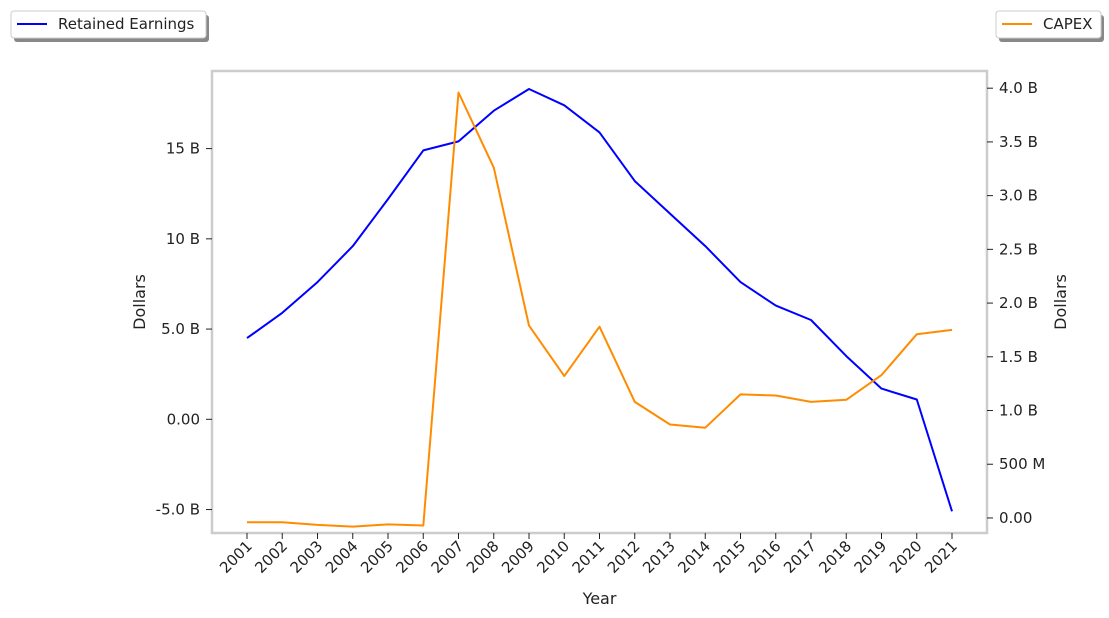  Describe the element at coordinates (126, 24) in the screenshot. I see `legend-label: Retained Earnings` at that location.